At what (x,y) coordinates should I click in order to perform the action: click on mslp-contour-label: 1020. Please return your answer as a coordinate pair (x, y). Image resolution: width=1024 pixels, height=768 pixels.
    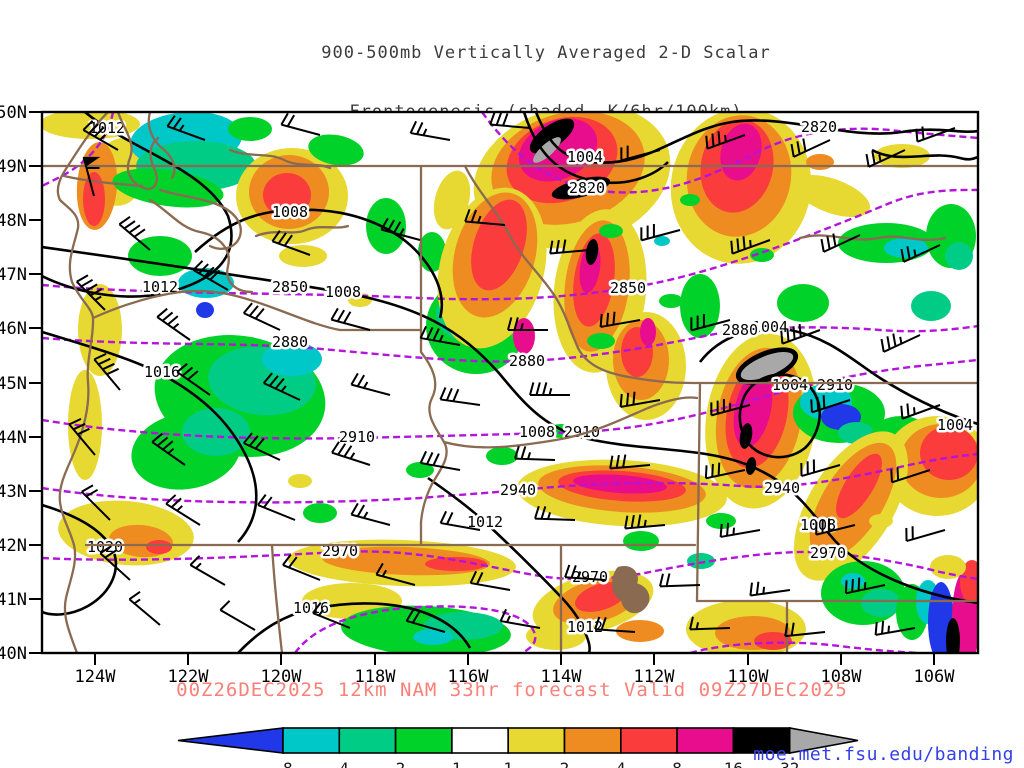
    Looking at the image, I should click on (105, 547).